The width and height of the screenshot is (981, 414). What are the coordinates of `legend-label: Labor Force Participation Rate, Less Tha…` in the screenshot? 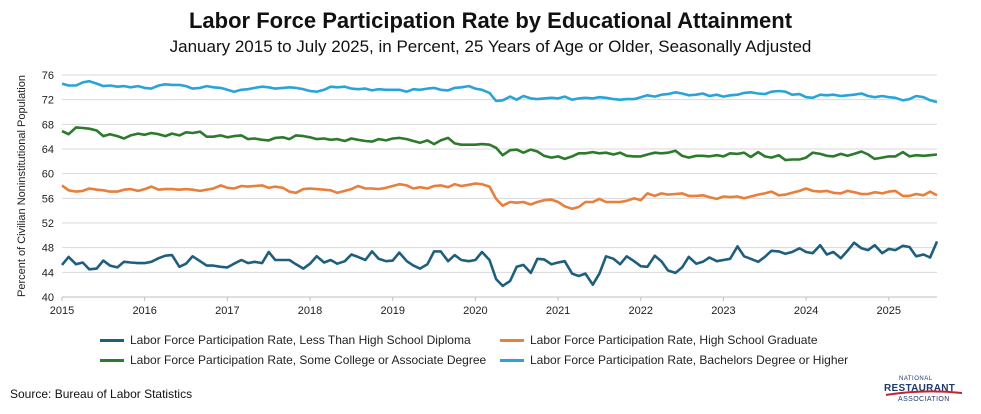 It's located at (300, 340).